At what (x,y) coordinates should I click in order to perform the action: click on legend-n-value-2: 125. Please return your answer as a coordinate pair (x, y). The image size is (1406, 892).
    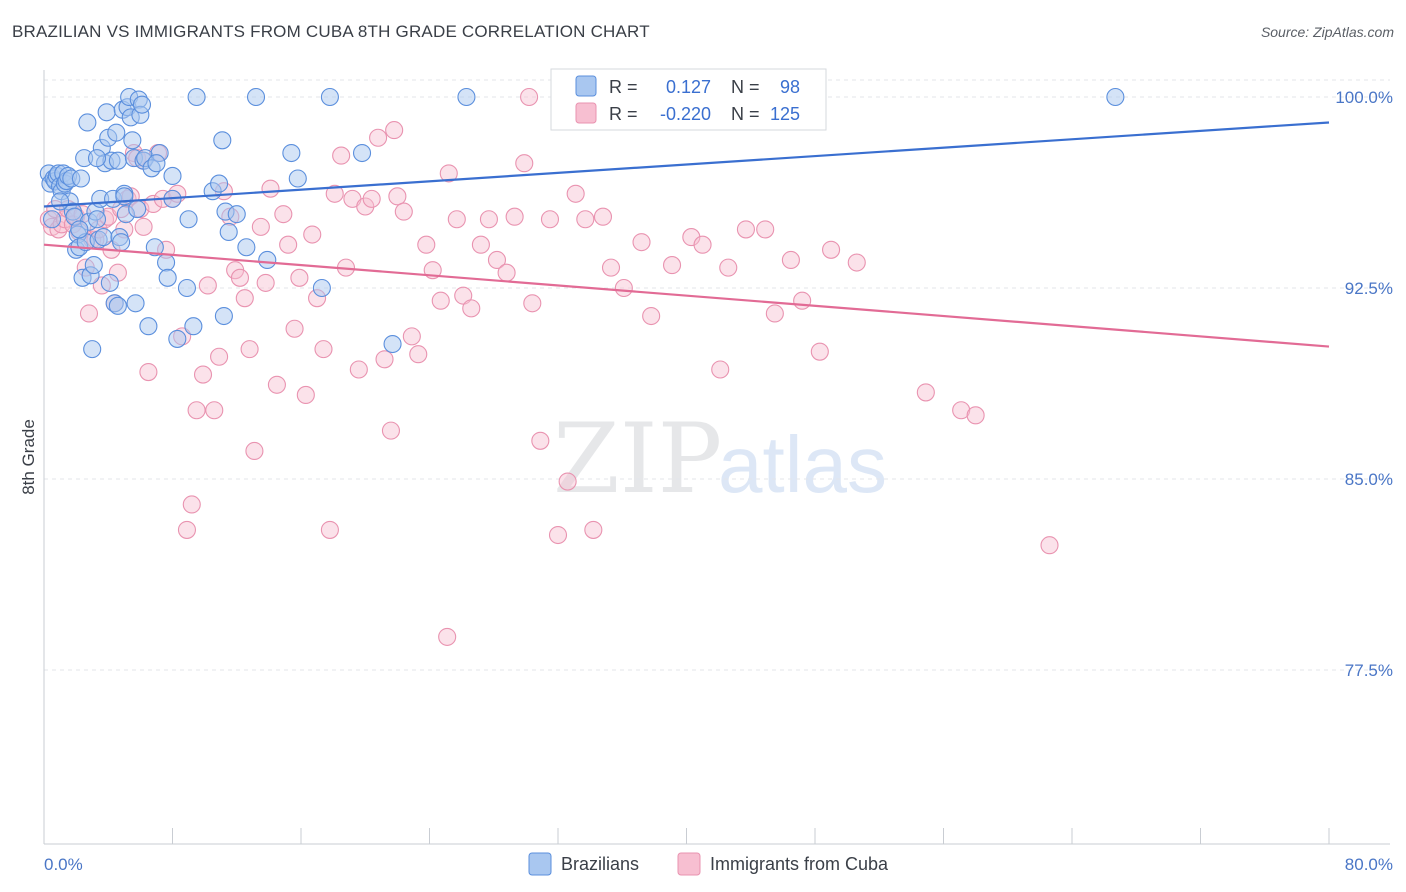
    Looking at the image, I should click on (785, 114).